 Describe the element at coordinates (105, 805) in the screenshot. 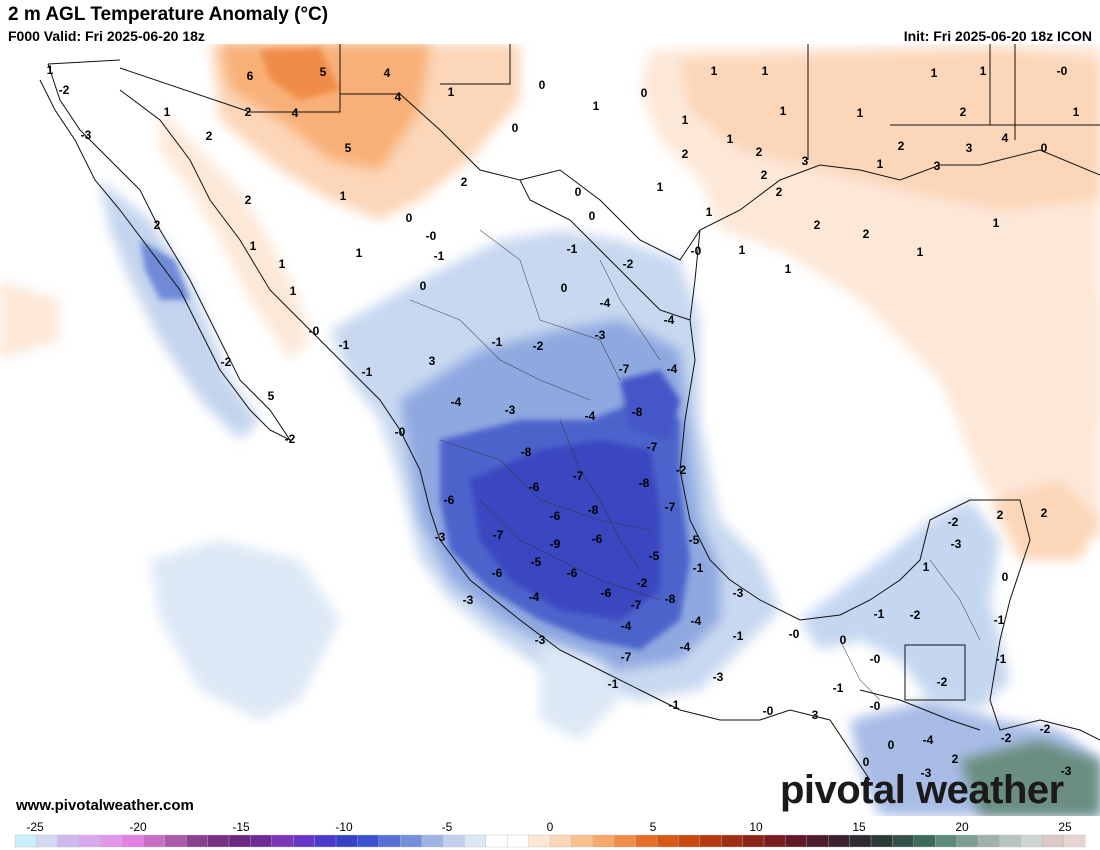

I see `website-url: www.pivotalweather.com` at that location.